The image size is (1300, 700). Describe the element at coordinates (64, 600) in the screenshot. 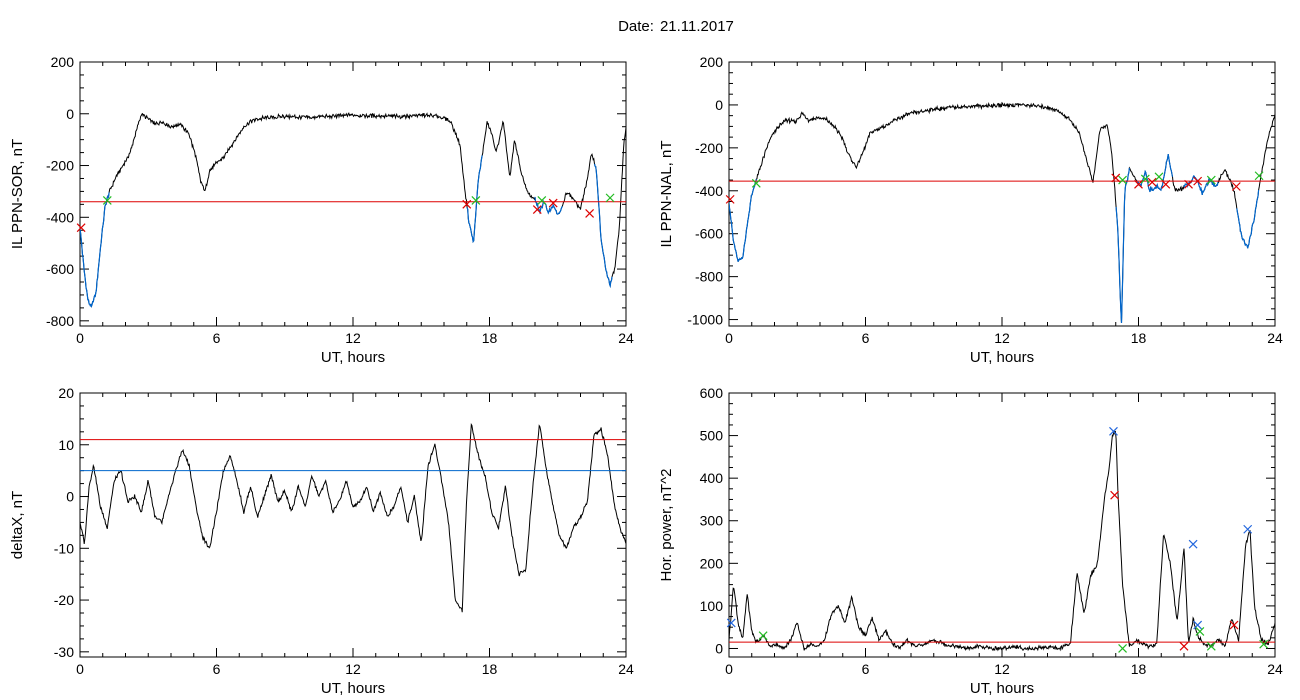

I see `y-tick-label: -20` at that location.